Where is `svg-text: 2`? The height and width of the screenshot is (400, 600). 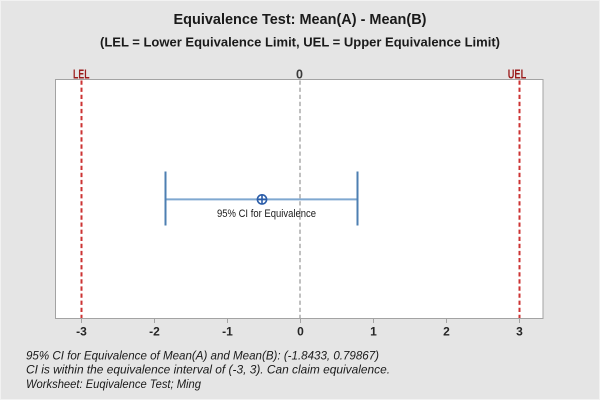 svg-text: 2 is located at coordinates (446, 332).